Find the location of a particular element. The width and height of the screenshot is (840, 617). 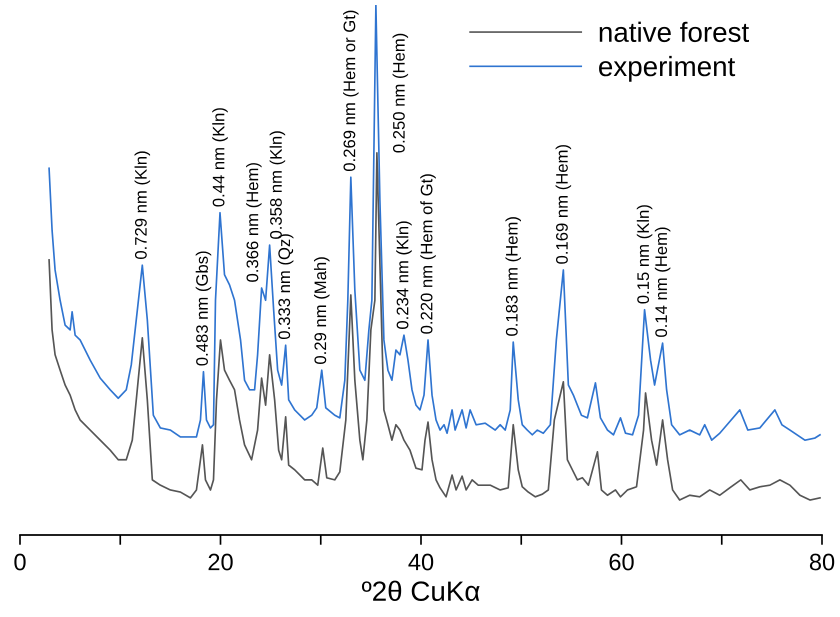

x-tick-label: 40 is located at coordinates (421, 562).